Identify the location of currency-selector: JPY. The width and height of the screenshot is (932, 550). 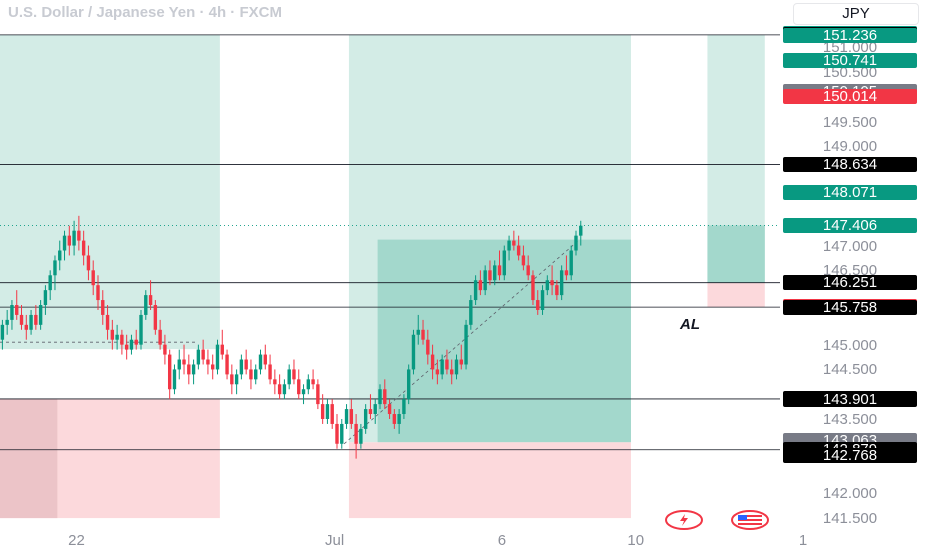
(856, 14).